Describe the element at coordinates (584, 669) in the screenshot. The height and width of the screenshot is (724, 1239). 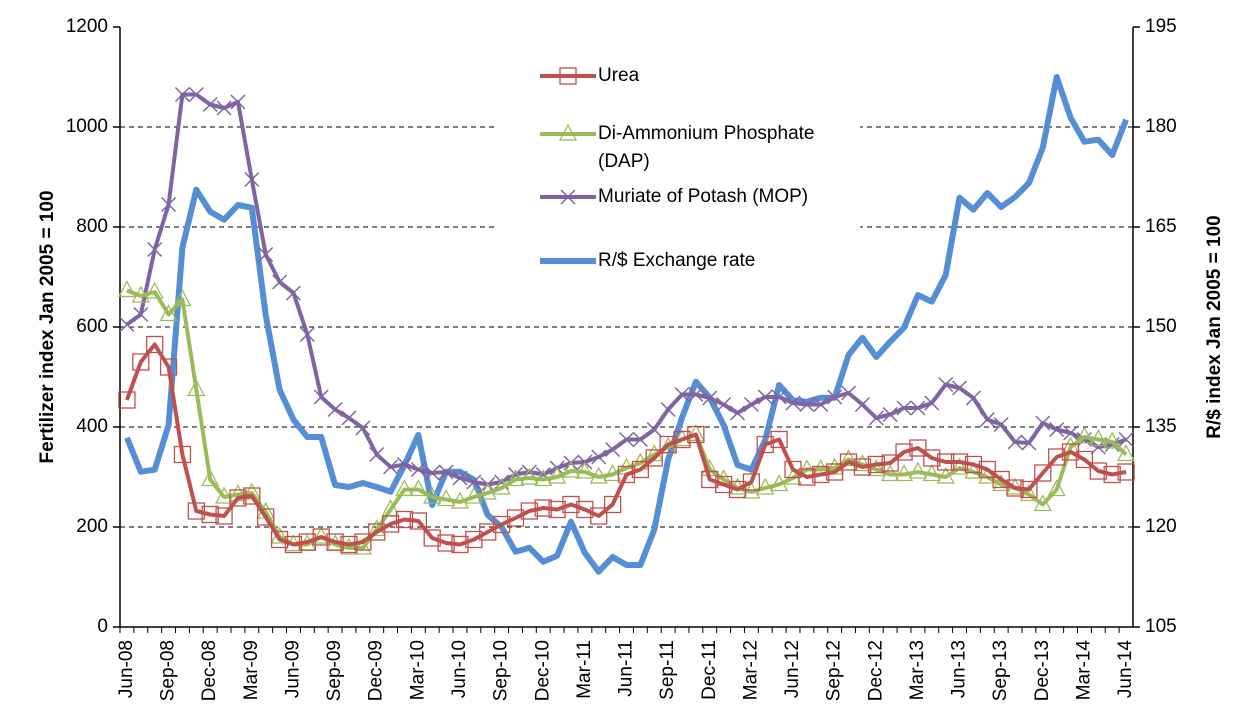
I see `x-tick-label: Mar-11` at that location.